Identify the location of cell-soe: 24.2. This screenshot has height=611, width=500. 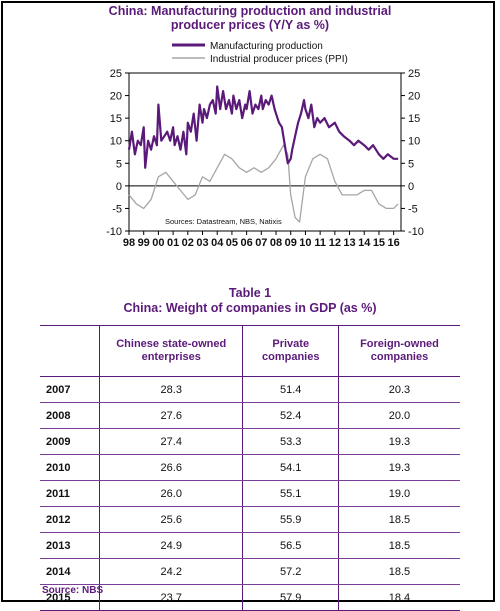
(170, 571).